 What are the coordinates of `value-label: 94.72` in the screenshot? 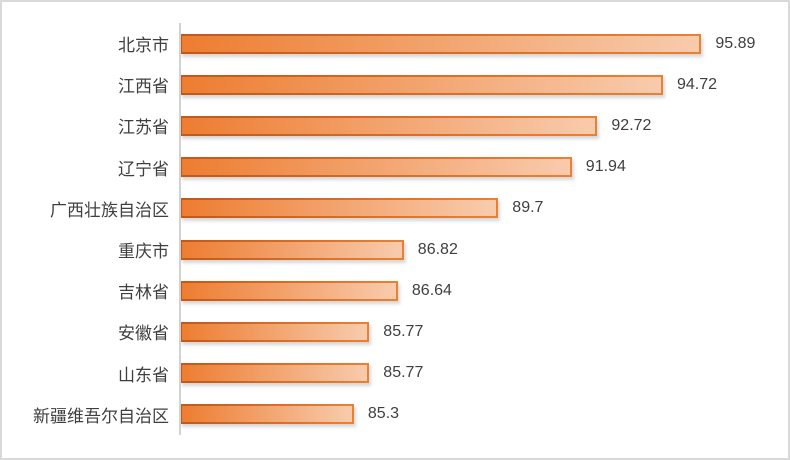 It's located at (697, 84).